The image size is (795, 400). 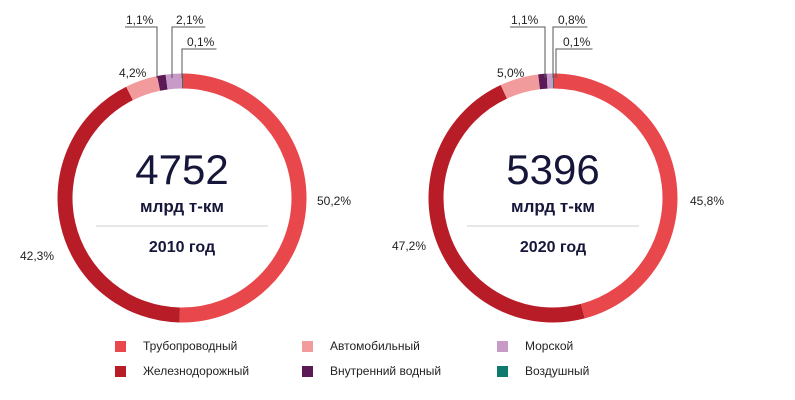 I want to click on legend-label-2: Морской, so click(x=549, y=346).